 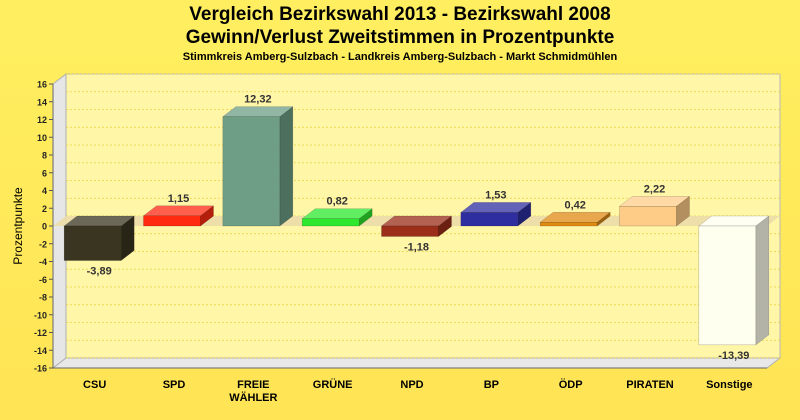 What do you see at coordinates (42, 120) in the screenshot?
I see `y-tick-label: 12` at bounding box center [42, 120].